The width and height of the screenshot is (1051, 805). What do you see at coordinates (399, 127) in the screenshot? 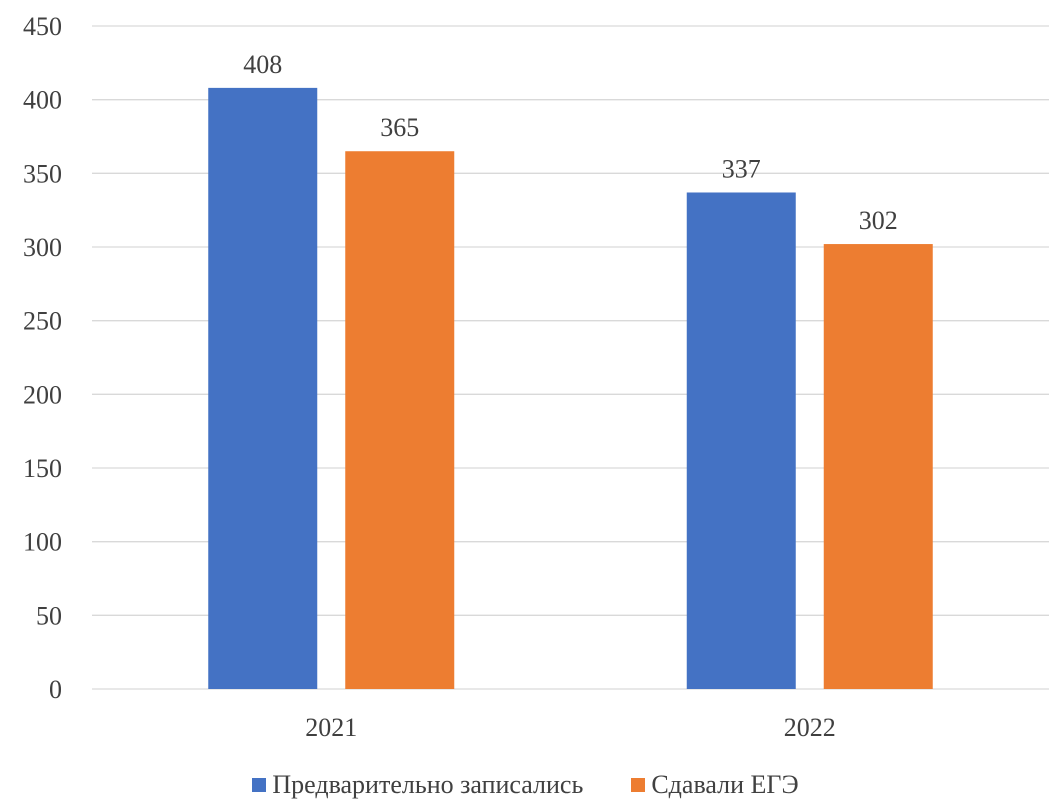
I see `data-label: 365` at bounding box center [399, 127].